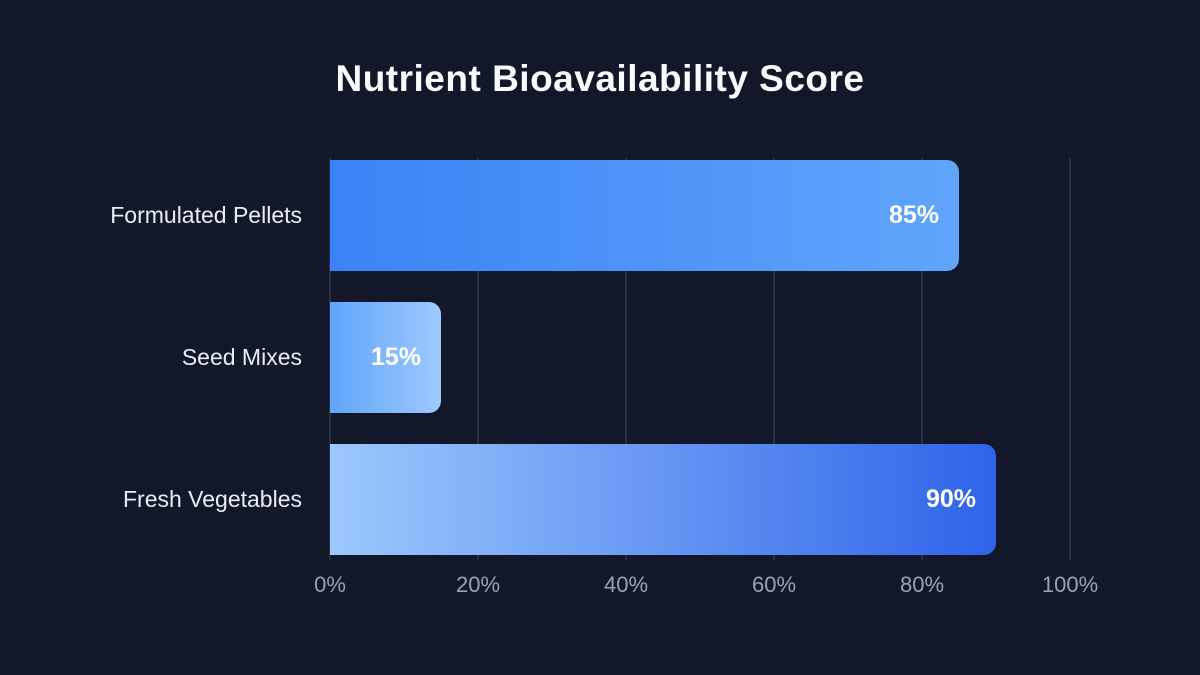 This screenshot has width=1200, height=675. Describe the element at coordinates (1070, 584) in the screenshot. I see `x-tick-label-100: 100%` at that location.